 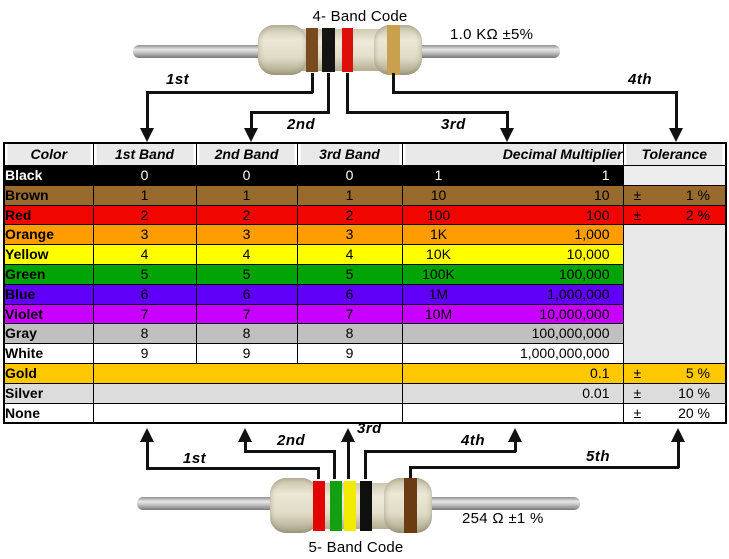 I want to click on table-row: Silver 0.01 ±10 %, so click(x=365, y=393).